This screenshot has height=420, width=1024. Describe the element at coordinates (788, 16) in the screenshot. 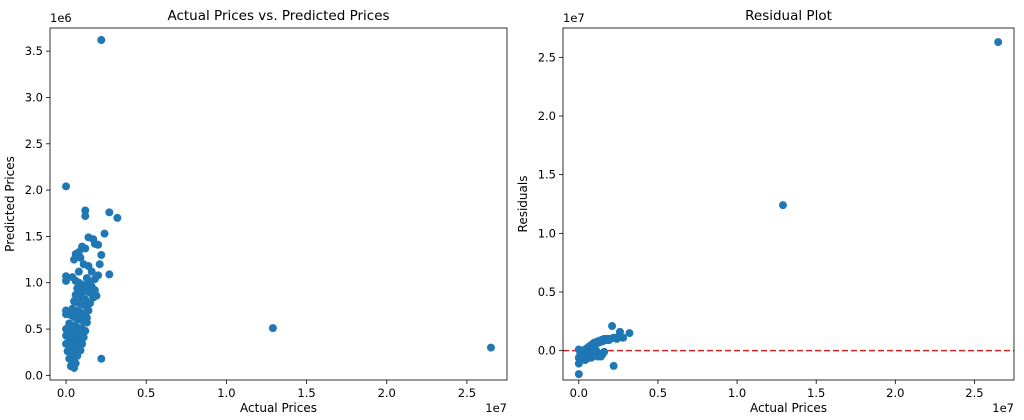

I see `chart-title: Residual Plot` at that location.